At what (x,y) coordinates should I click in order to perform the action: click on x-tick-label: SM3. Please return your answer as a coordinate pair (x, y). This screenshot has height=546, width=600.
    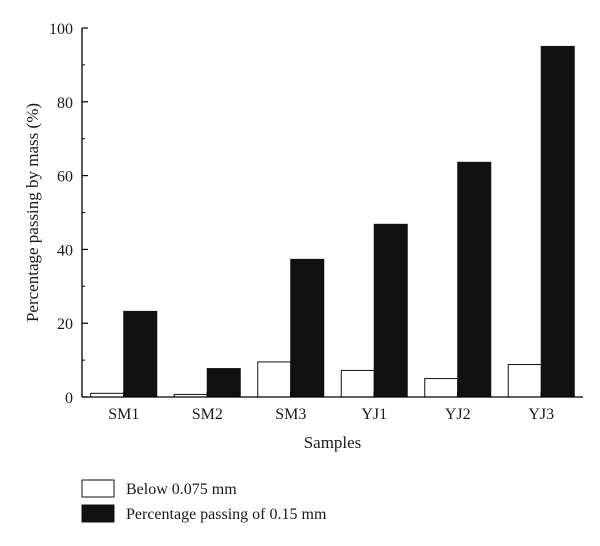
    Looking at the image, I should click on (290, 414).